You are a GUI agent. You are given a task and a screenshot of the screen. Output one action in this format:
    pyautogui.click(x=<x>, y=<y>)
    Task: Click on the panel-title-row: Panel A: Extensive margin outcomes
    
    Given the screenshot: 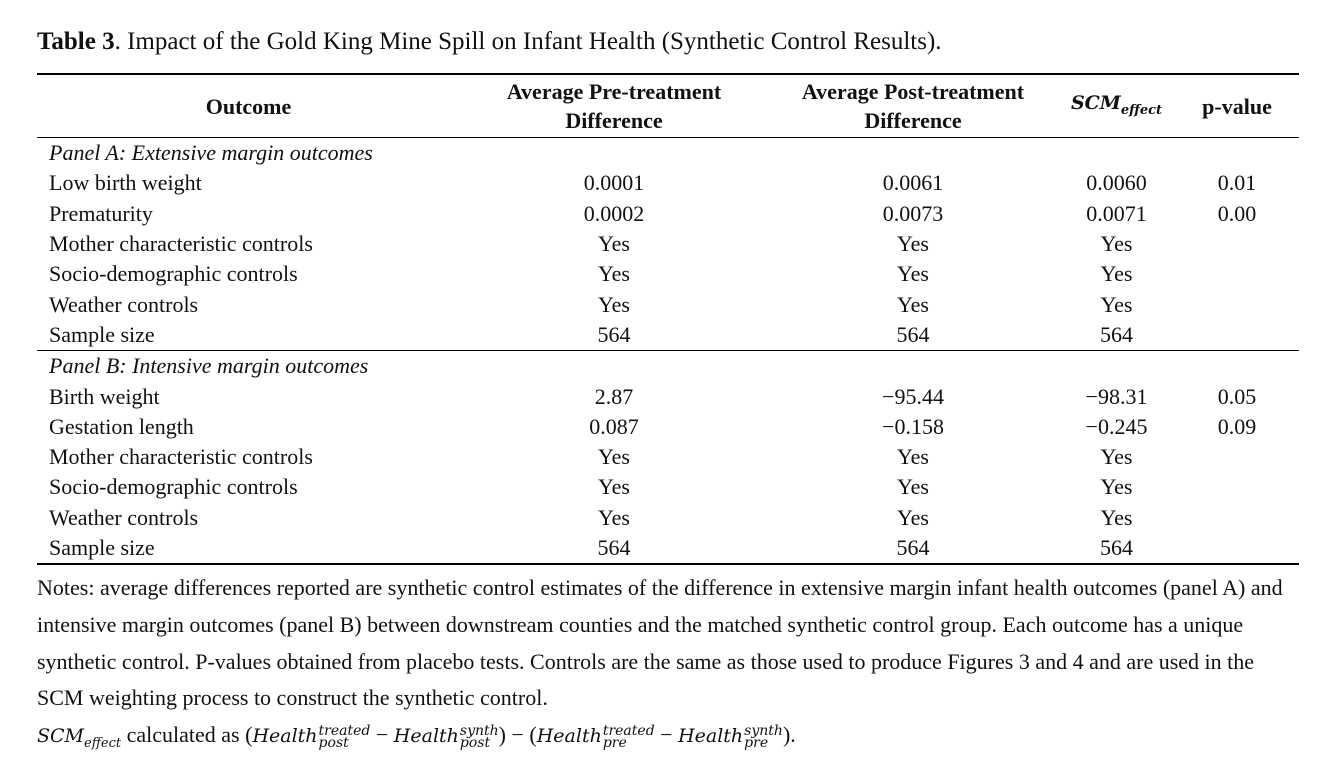 What is the action you would take?
    pyautogui.click(x=668, y=153)
    